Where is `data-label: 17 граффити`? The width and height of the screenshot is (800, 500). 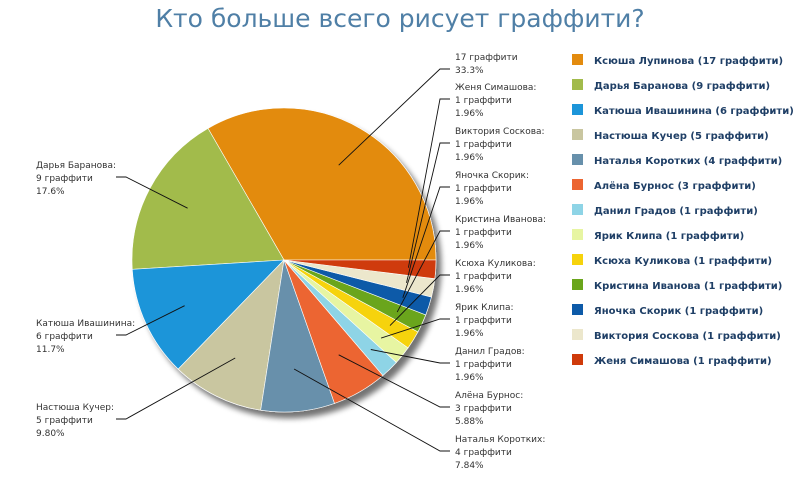
data-label: 17 граффити is located at coordinates (486, 58).